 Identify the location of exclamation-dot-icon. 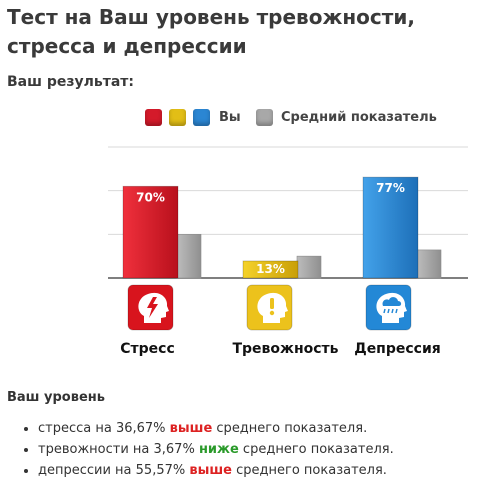
(272, 313).